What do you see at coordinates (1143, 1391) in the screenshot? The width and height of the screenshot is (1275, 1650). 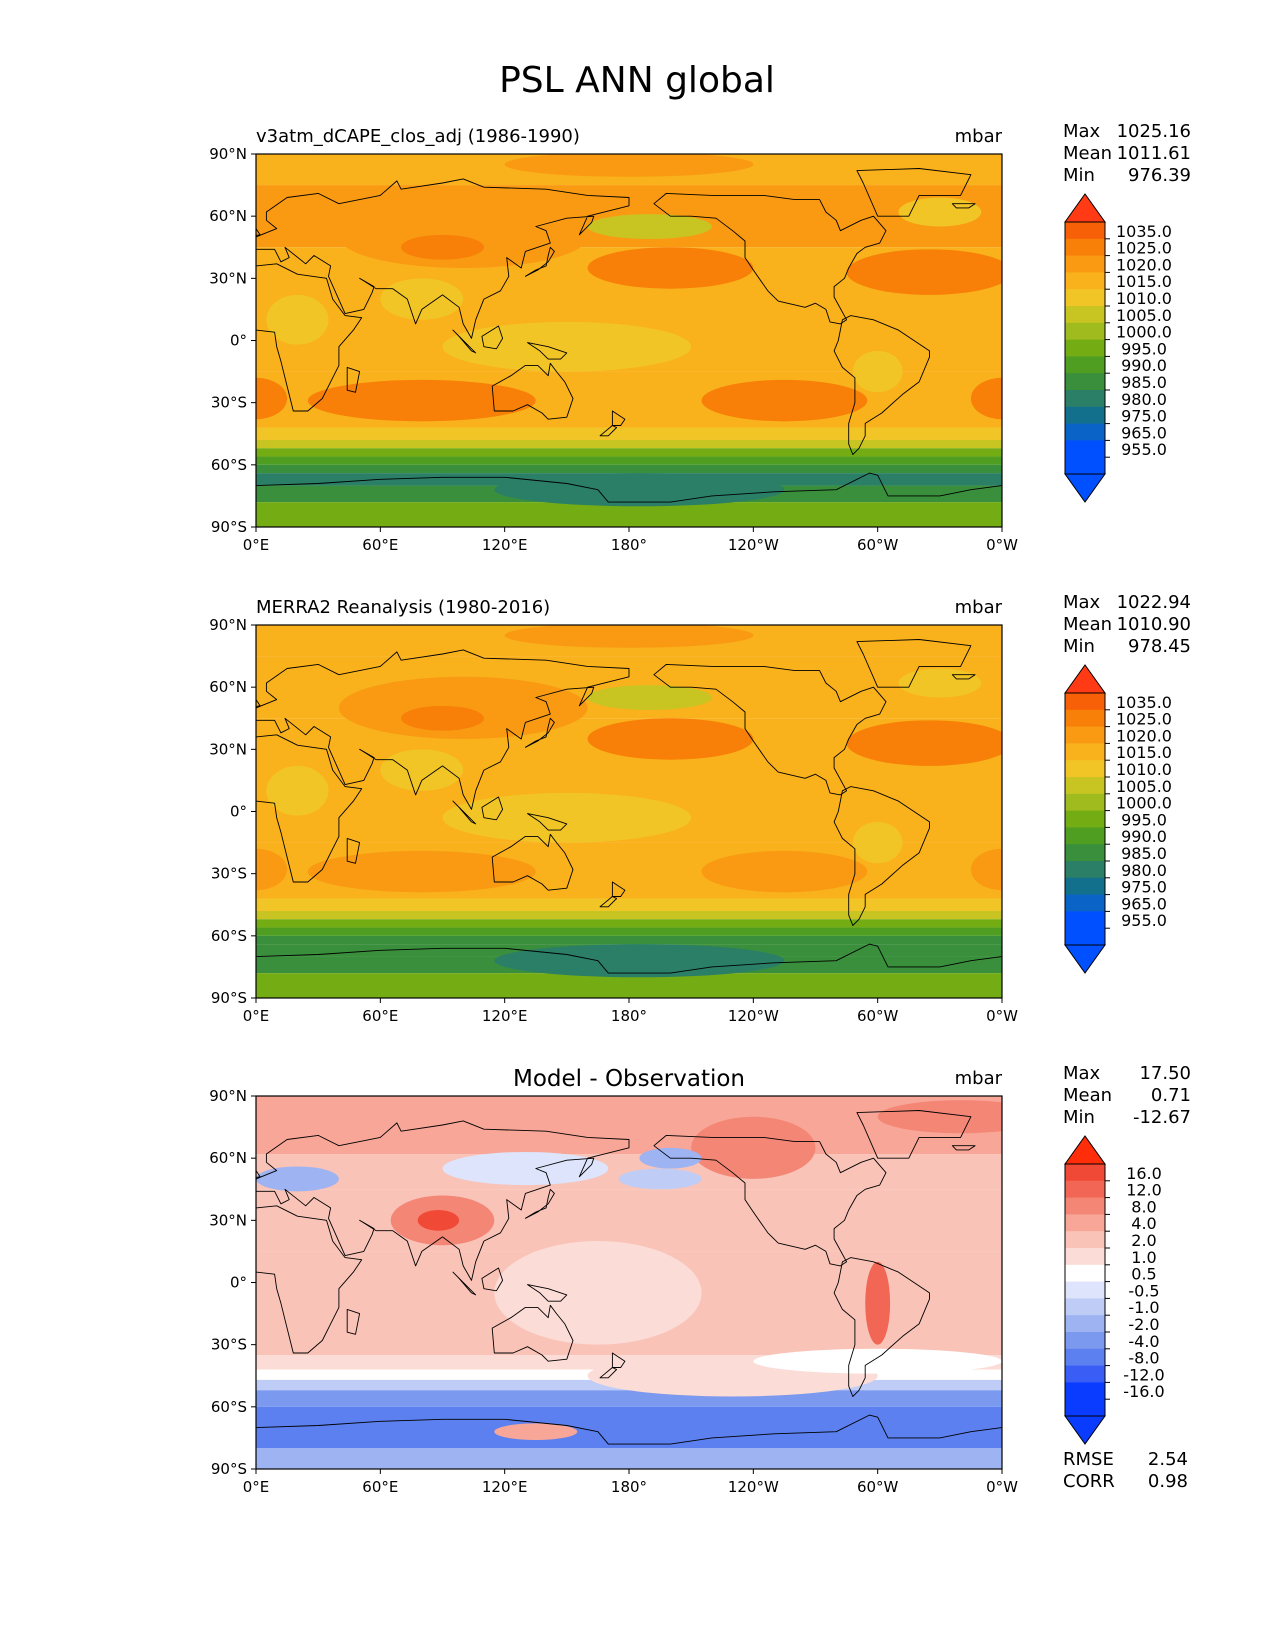 I see `colorbar-tick-label: -16.0` at bounding box center [1143, 1391].